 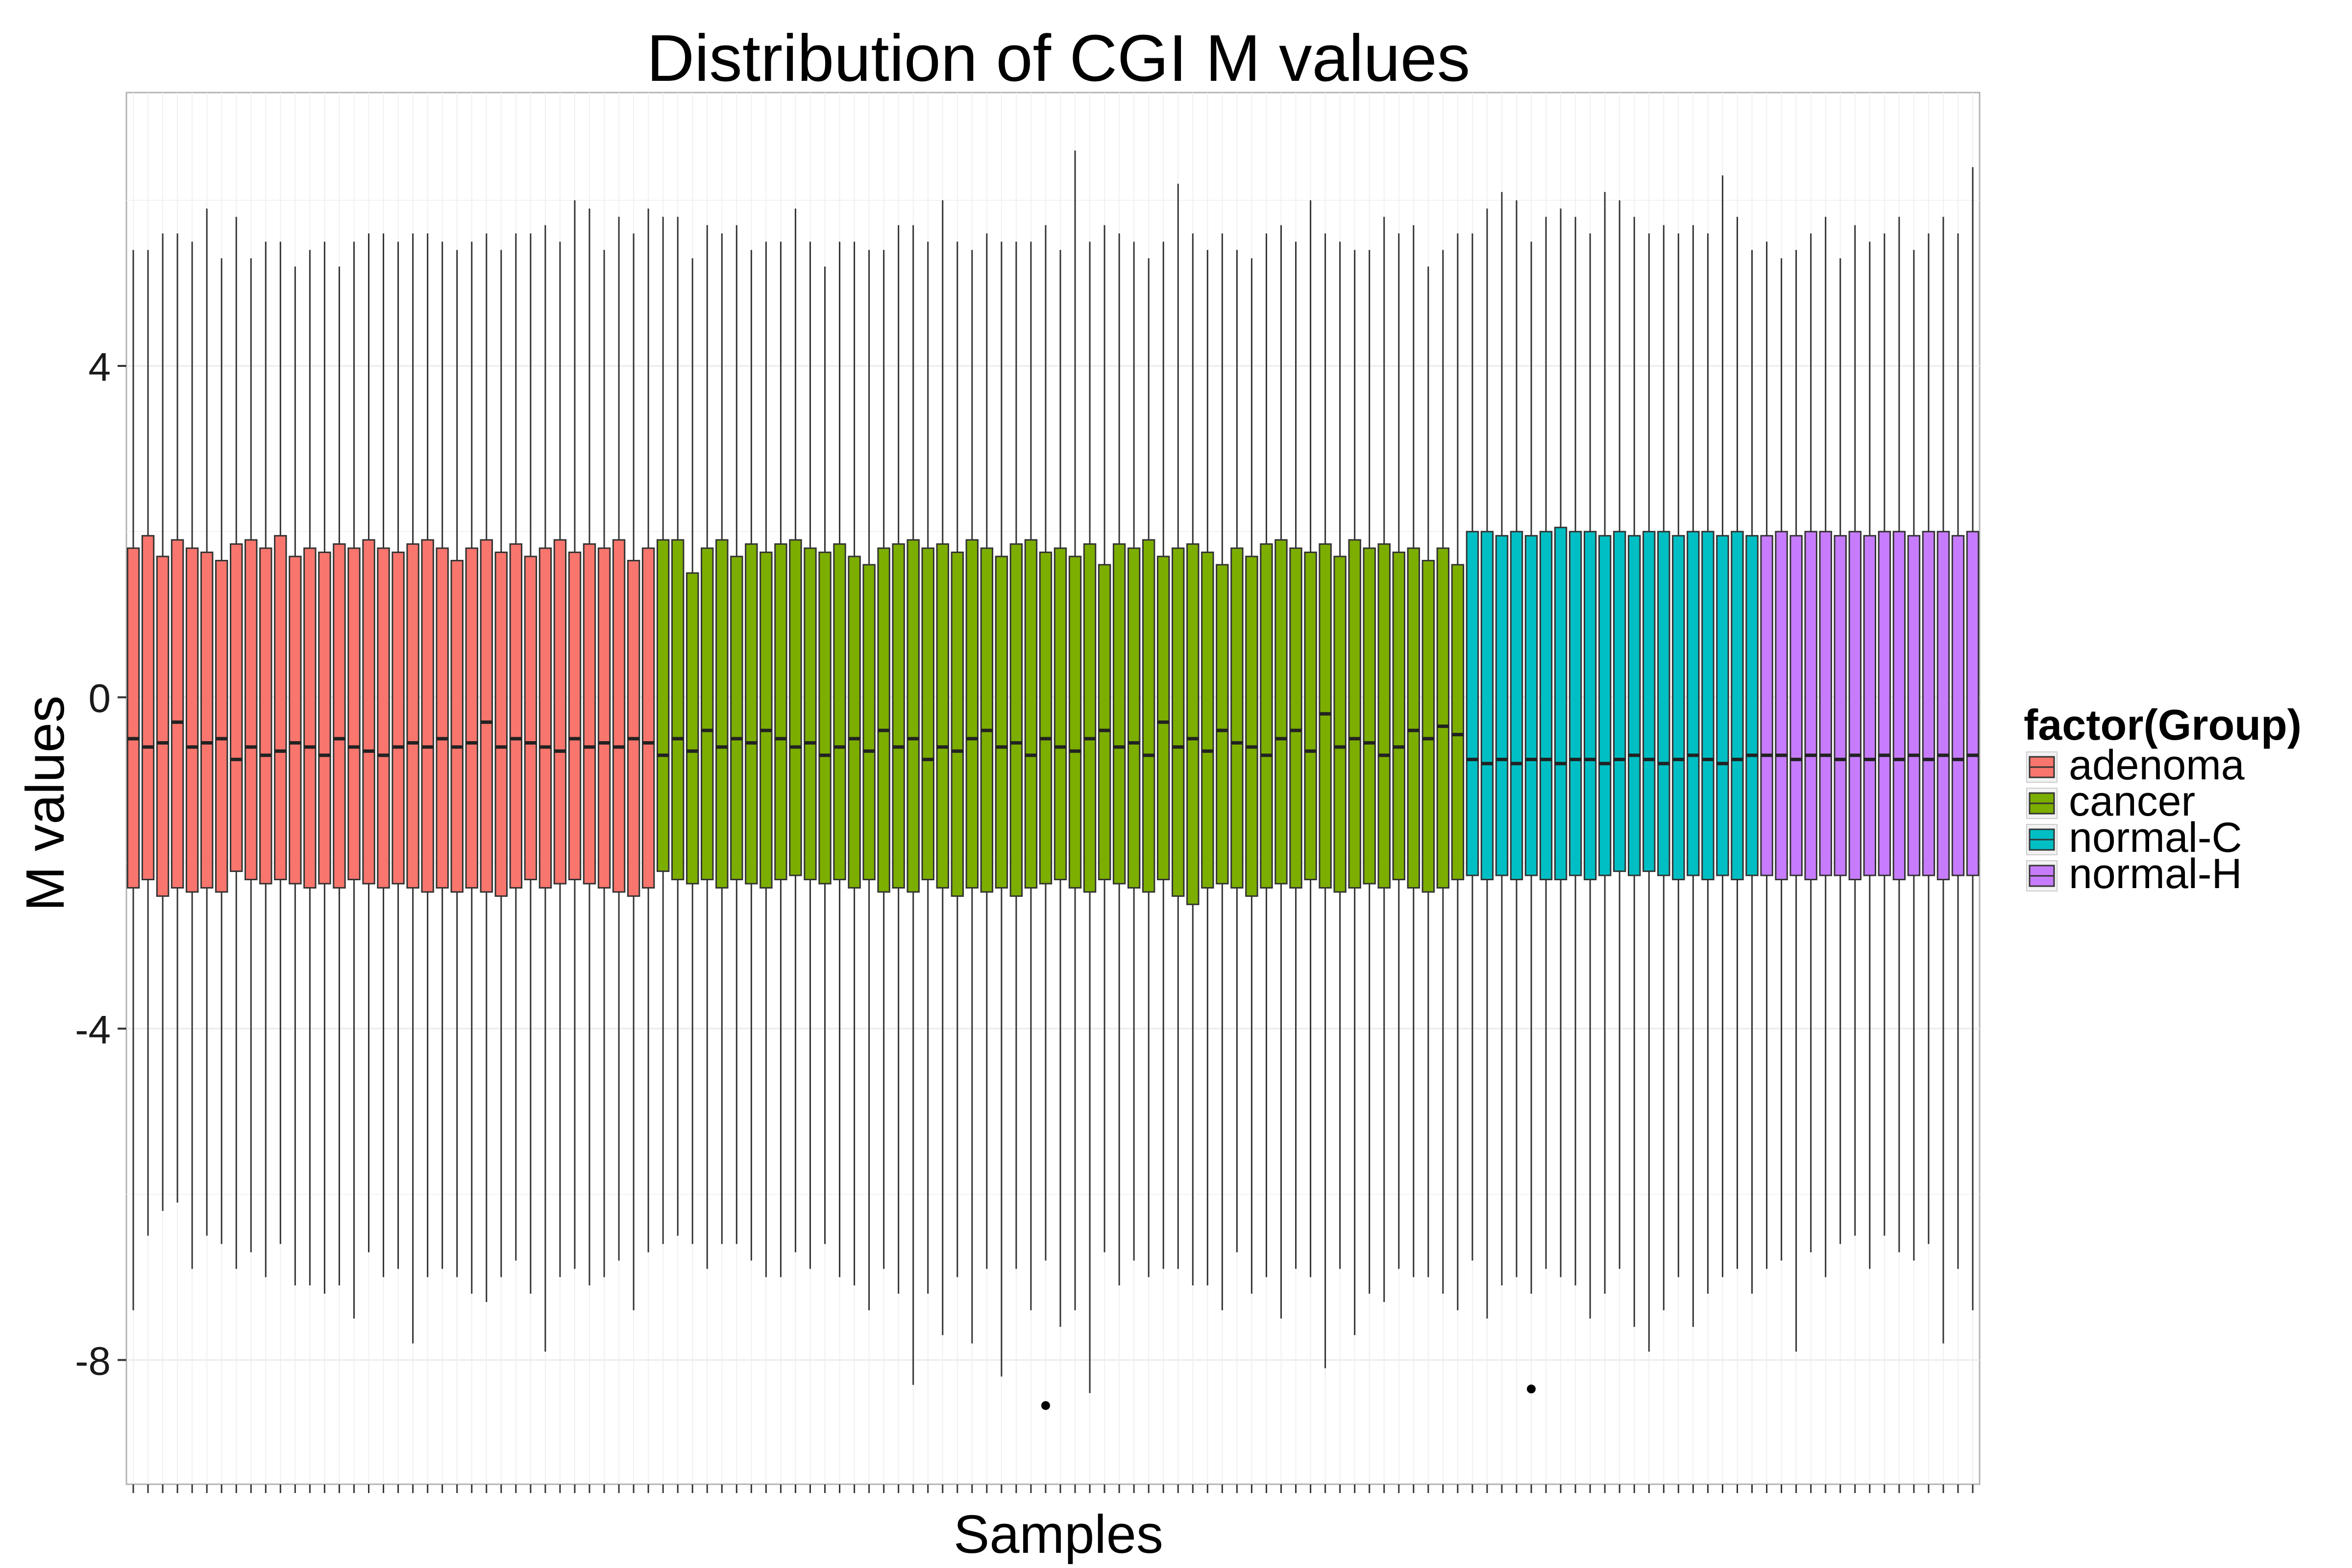 I want to click on x-axis-label: Samples, so click(x=1058, y=1534).